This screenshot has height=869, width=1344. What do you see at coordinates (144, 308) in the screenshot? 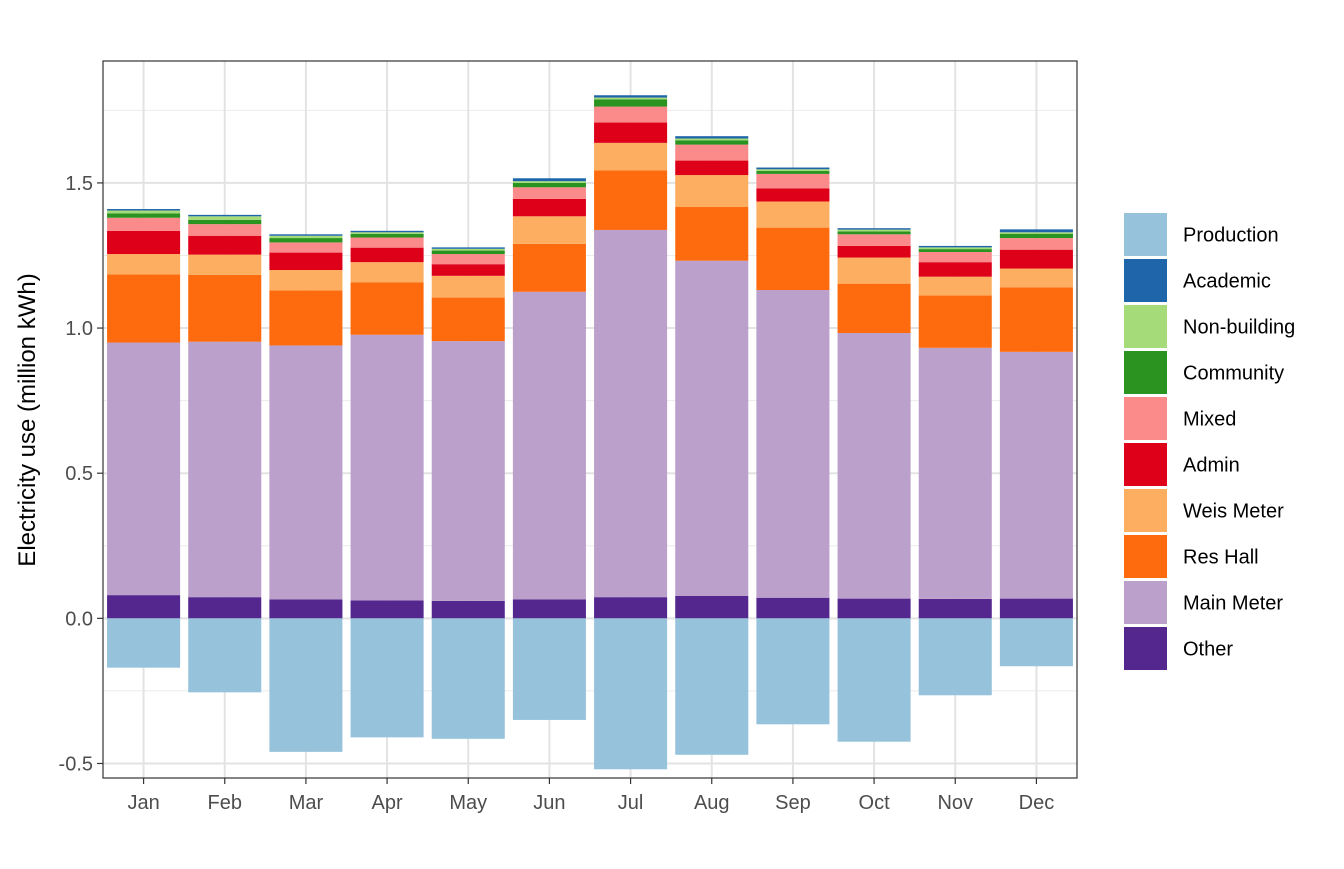
I see `bar-segment-res-hall-jan` at bounding box center [144, 308].